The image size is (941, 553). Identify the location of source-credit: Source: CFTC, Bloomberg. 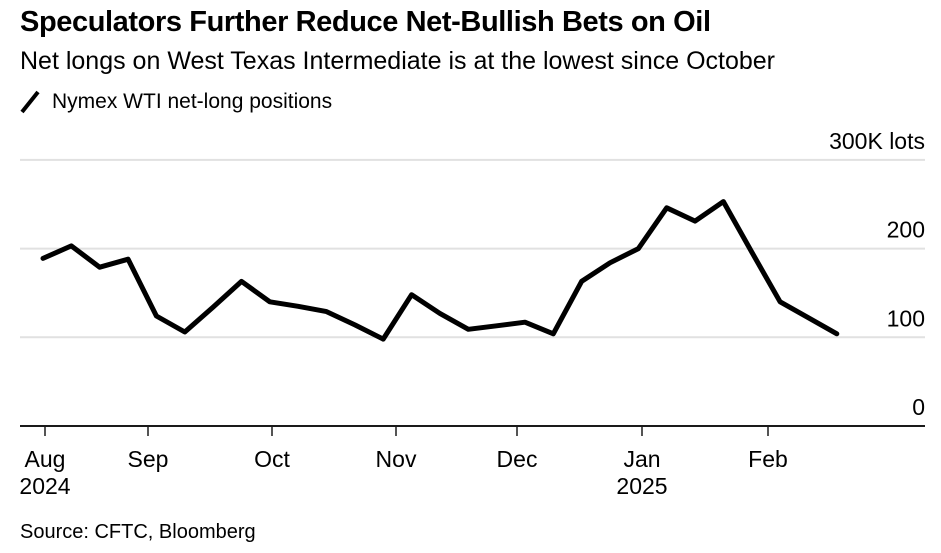
(138, 532).